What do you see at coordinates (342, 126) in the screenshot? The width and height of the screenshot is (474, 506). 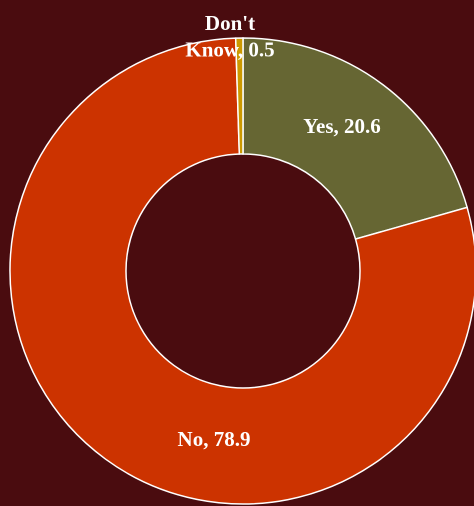 I see `data-label-yes: Yes, 20.6` at bounding box center [342, 126].